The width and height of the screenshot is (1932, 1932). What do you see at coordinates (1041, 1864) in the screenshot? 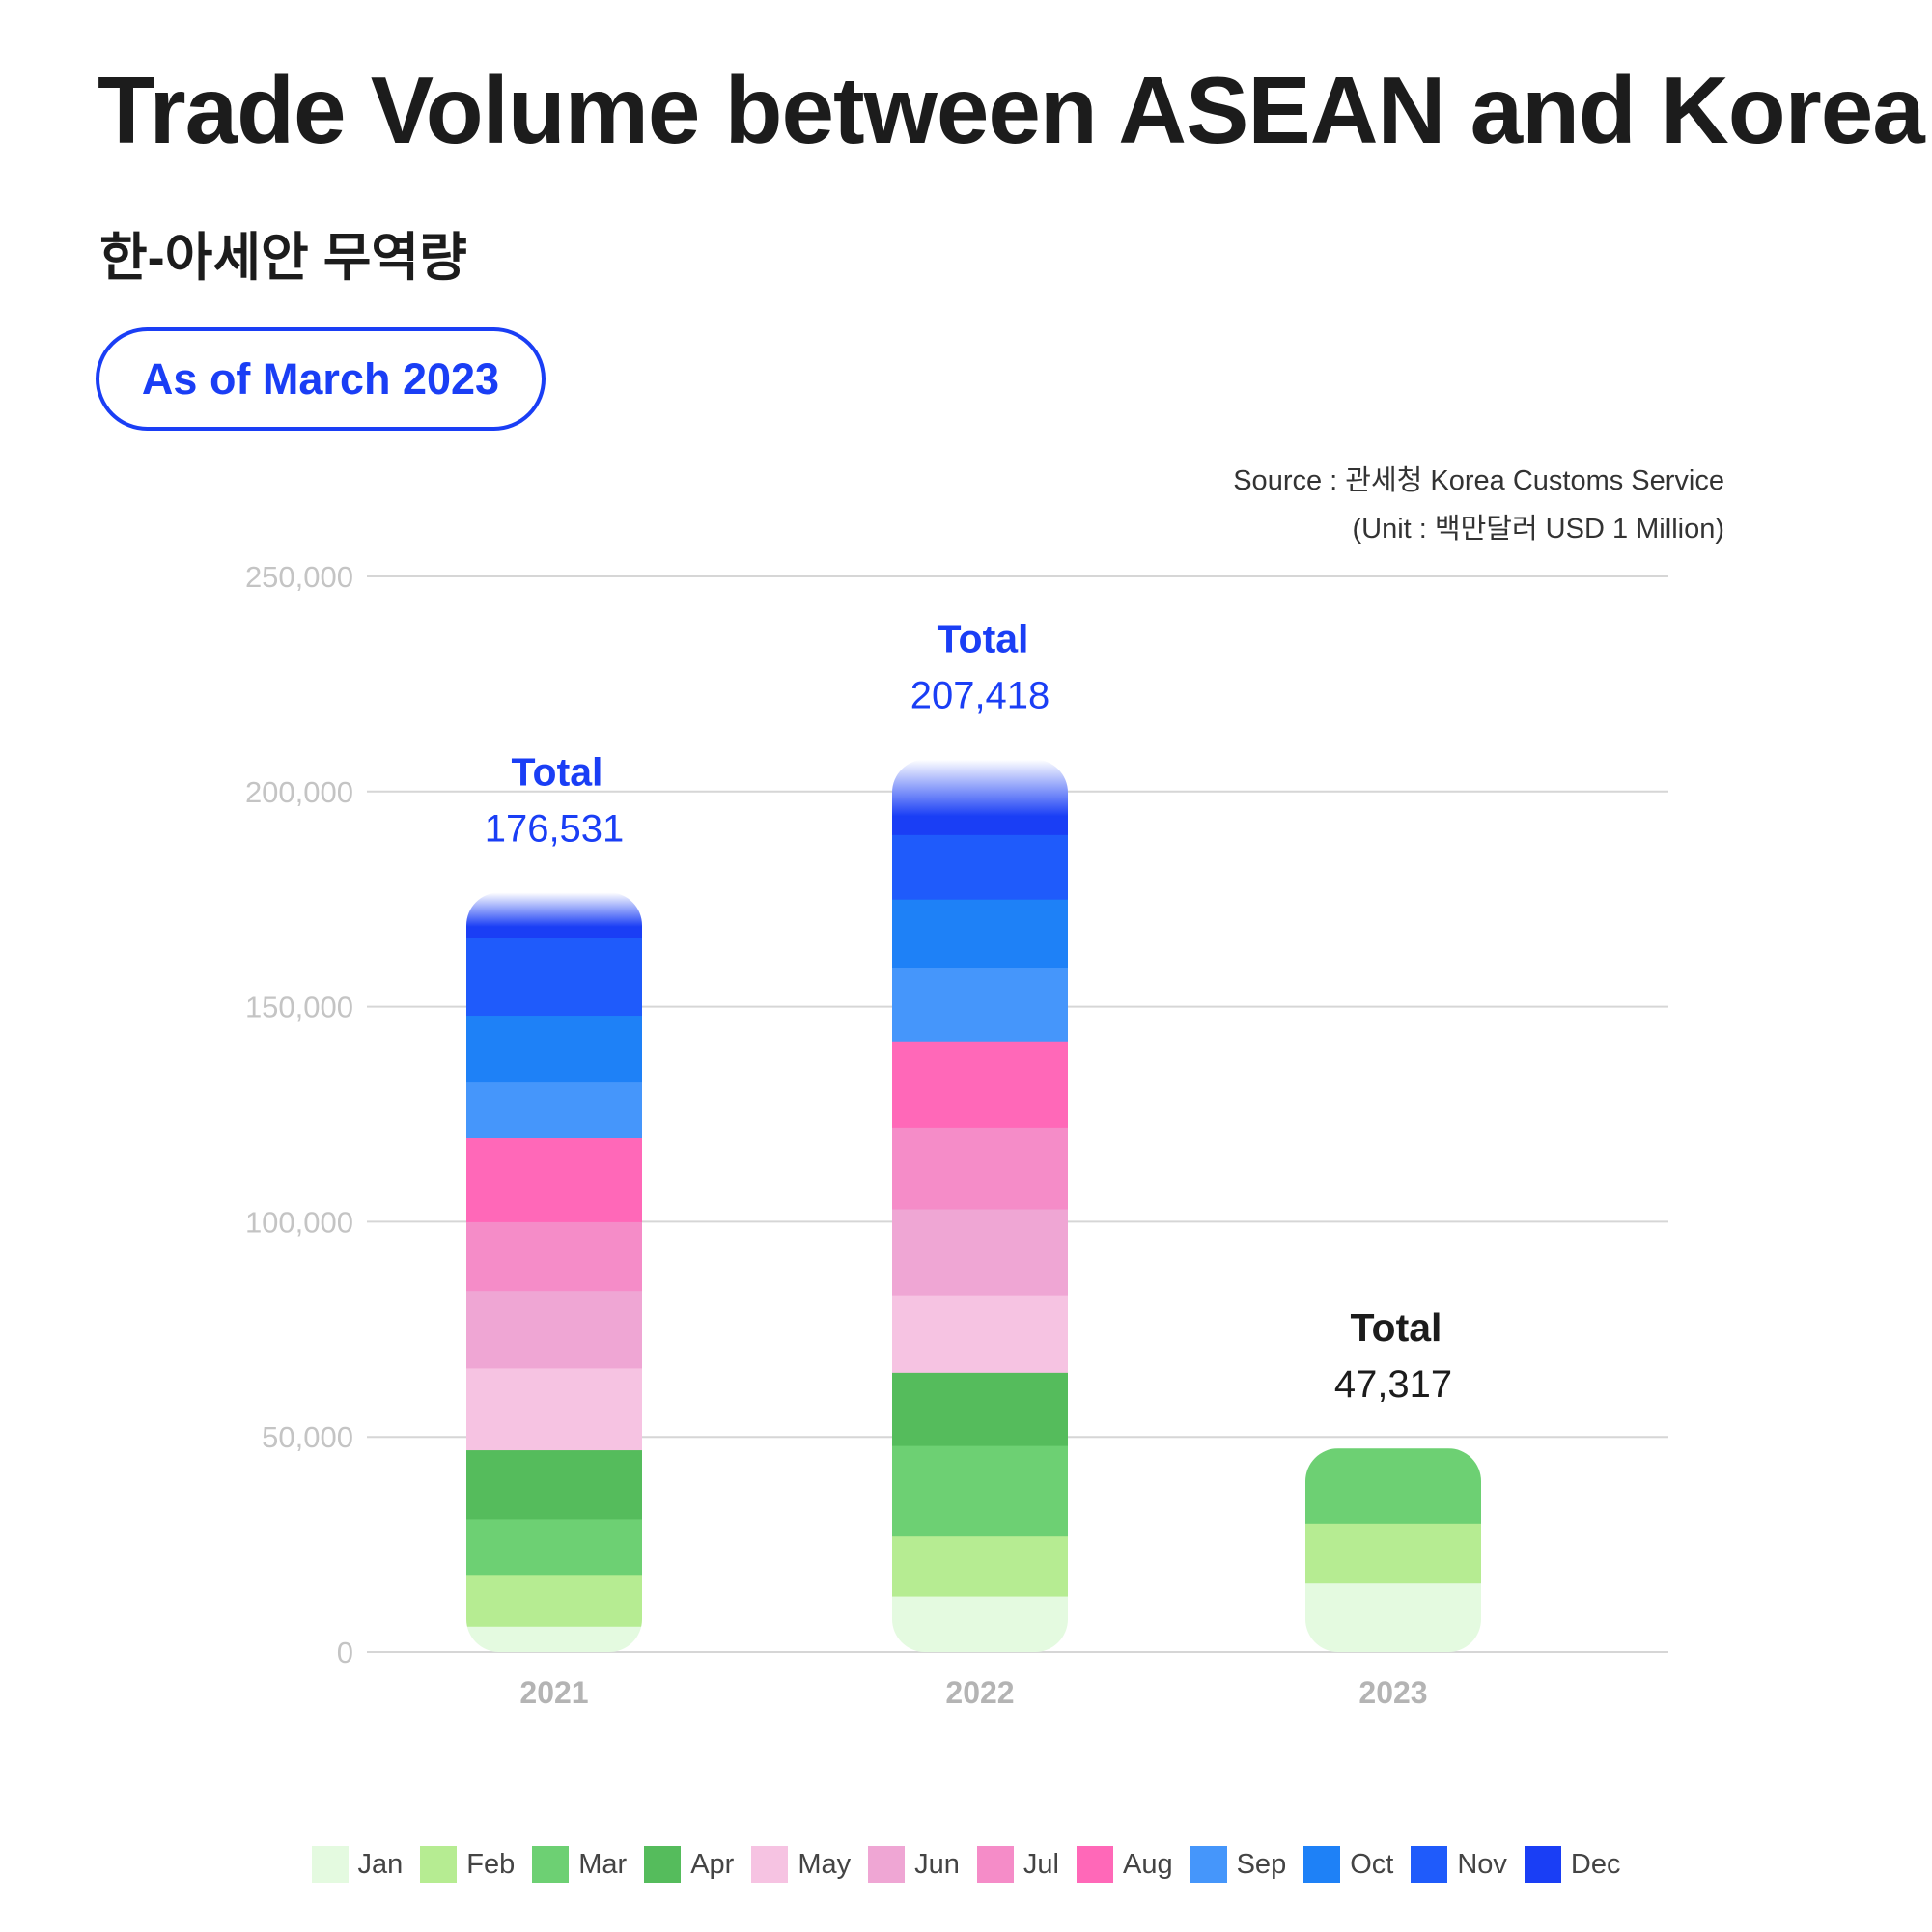
I see `legend-label: Jul` at bounding box center [1041, 1864].